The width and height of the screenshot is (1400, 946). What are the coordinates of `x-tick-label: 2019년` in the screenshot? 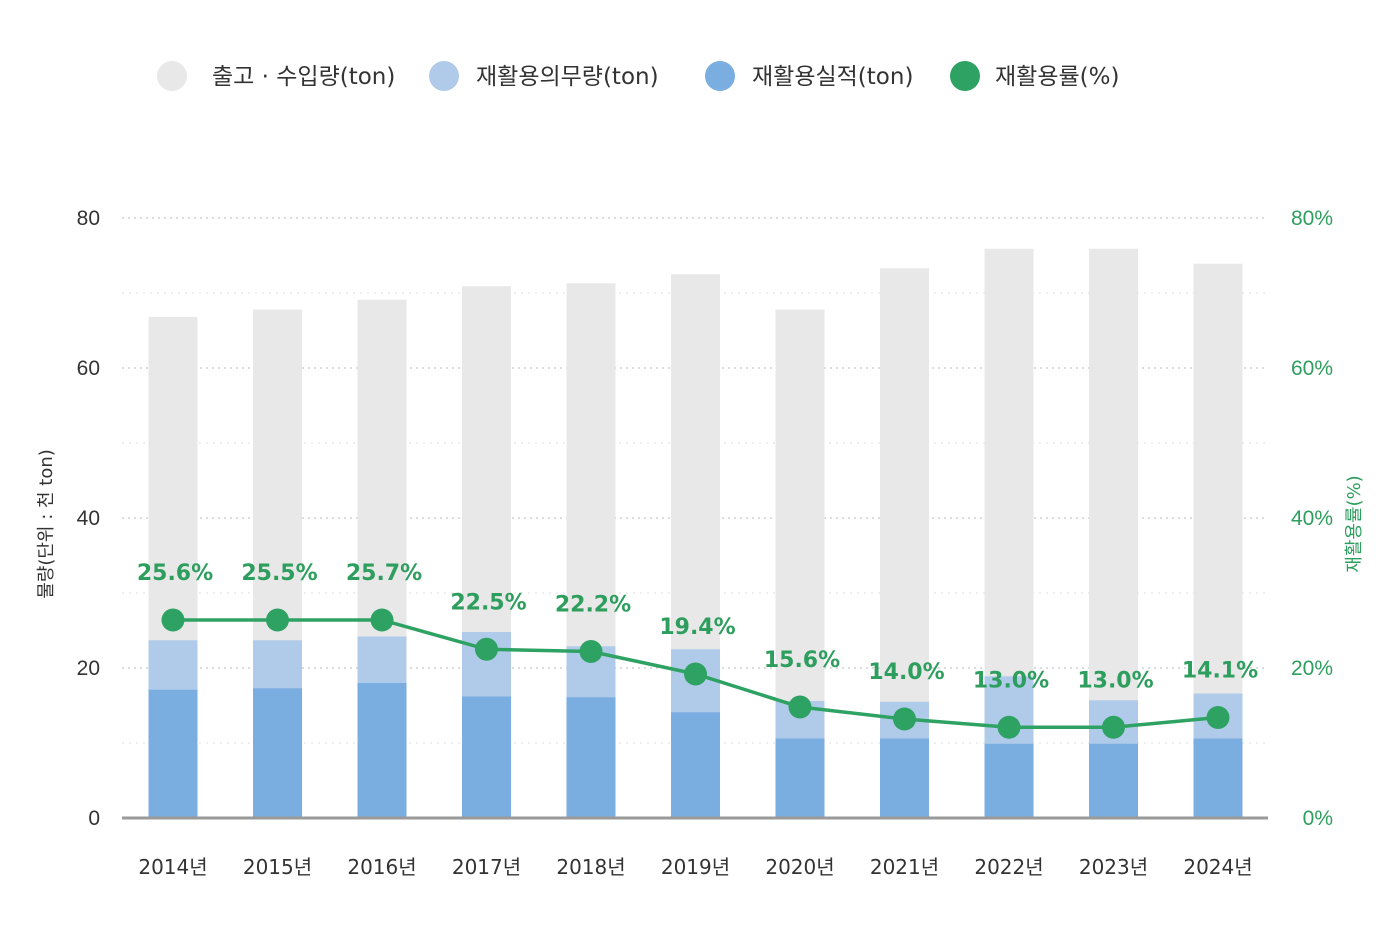 It's located at (695, 867).